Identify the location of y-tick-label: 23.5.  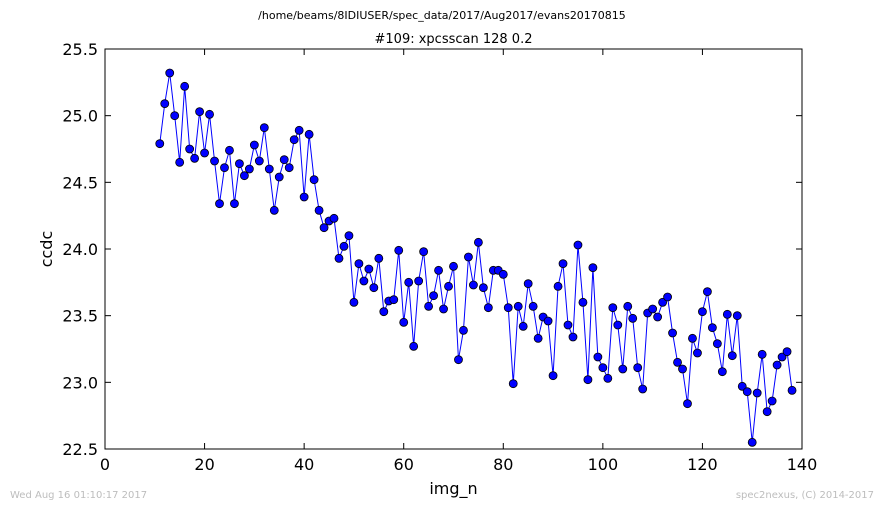
(80, 316).